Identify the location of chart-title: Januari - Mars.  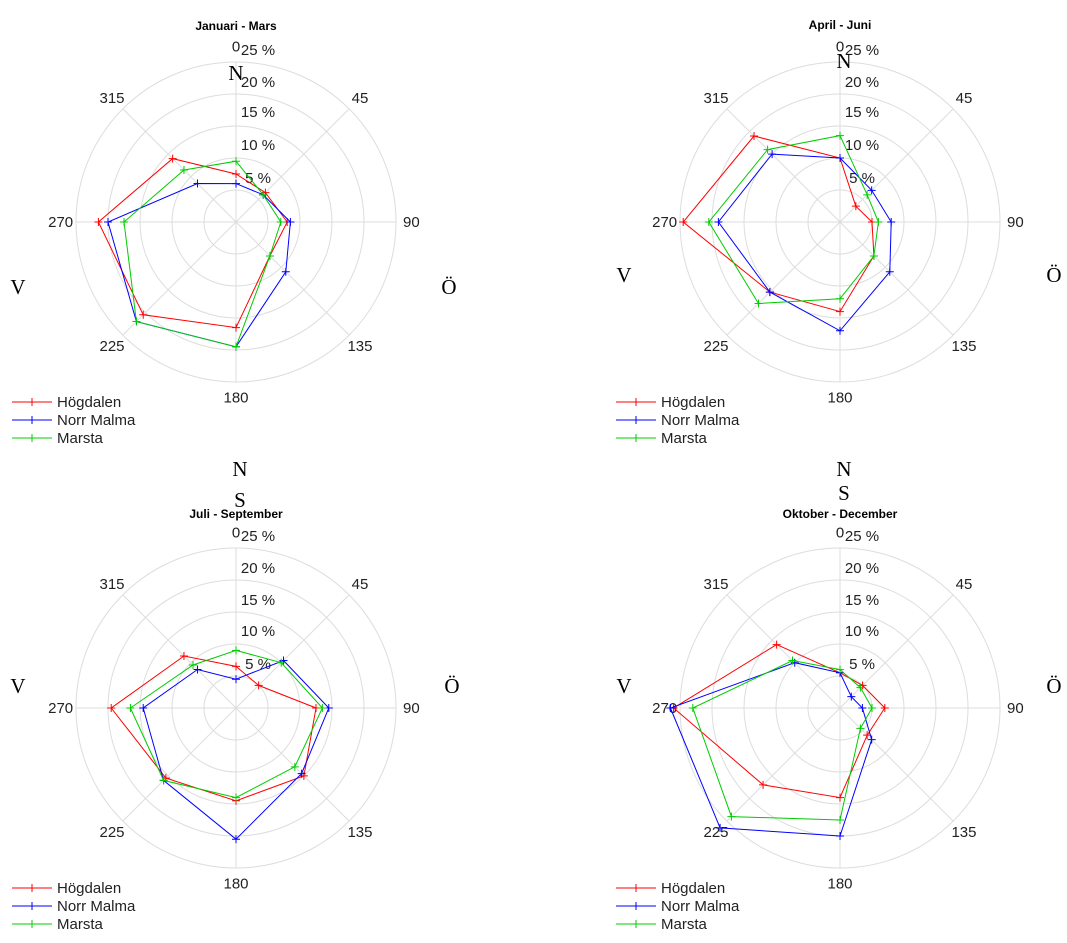
(236, 26).